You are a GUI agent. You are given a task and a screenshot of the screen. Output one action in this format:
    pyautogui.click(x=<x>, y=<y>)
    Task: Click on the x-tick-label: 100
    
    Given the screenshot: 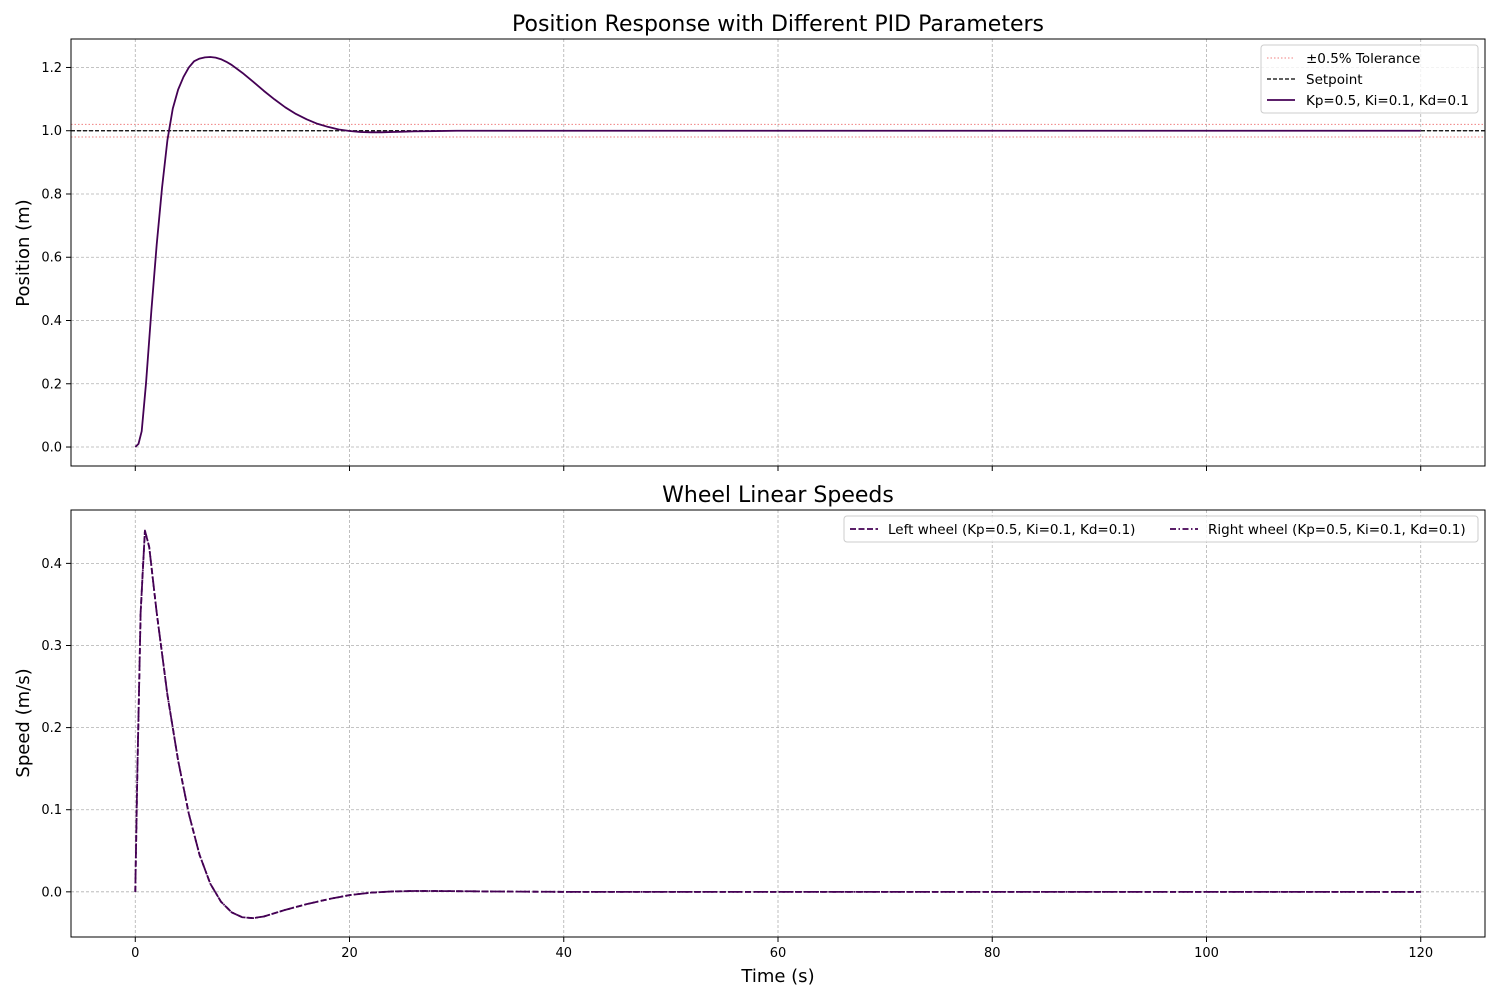 What is the action you would take?
    pyautogui.click(x=1206, y=953)
    